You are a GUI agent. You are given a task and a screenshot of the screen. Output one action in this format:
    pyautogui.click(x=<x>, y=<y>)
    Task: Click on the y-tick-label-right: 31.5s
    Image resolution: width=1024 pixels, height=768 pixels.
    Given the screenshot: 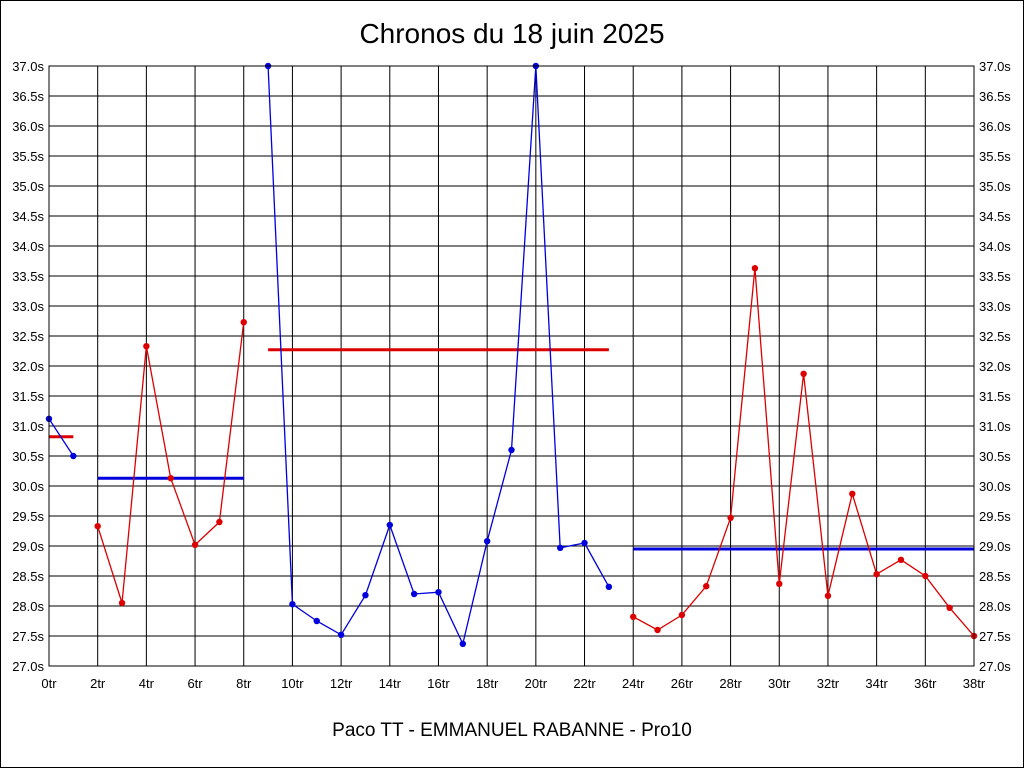 What is the action you would take?
    pyautogui.click(x=995, y=396)
    